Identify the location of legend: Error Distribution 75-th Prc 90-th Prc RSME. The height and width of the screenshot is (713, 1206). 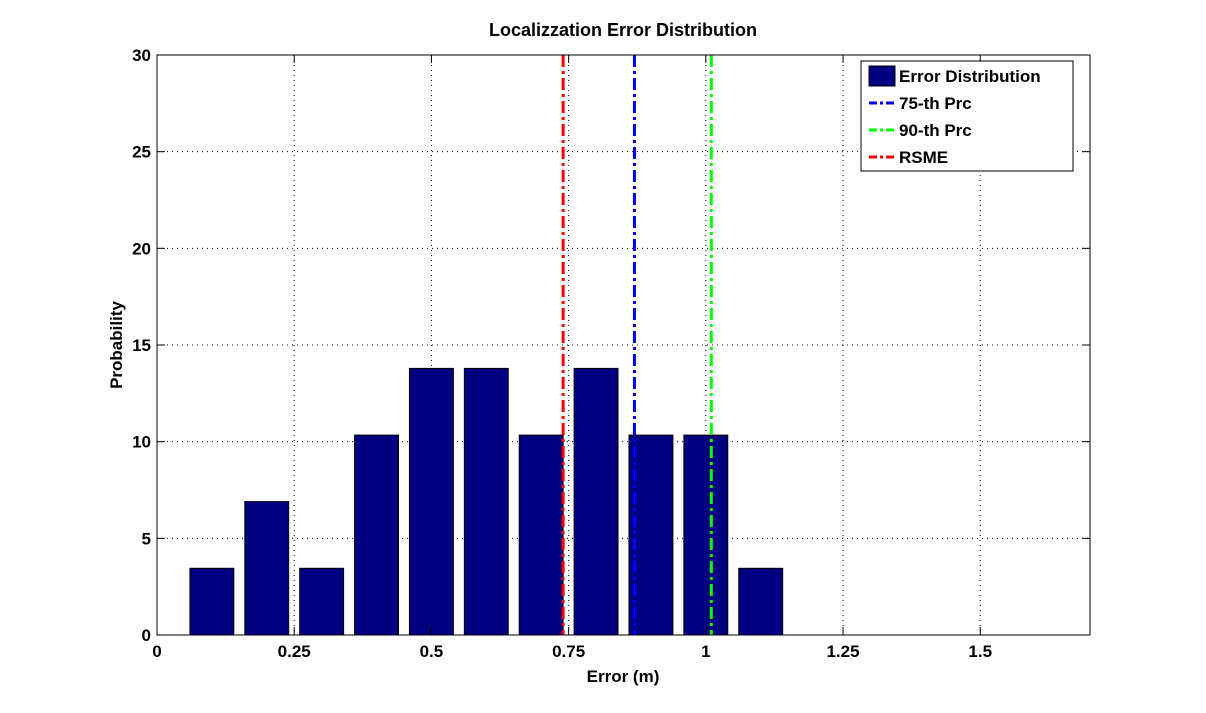
(967, 116).